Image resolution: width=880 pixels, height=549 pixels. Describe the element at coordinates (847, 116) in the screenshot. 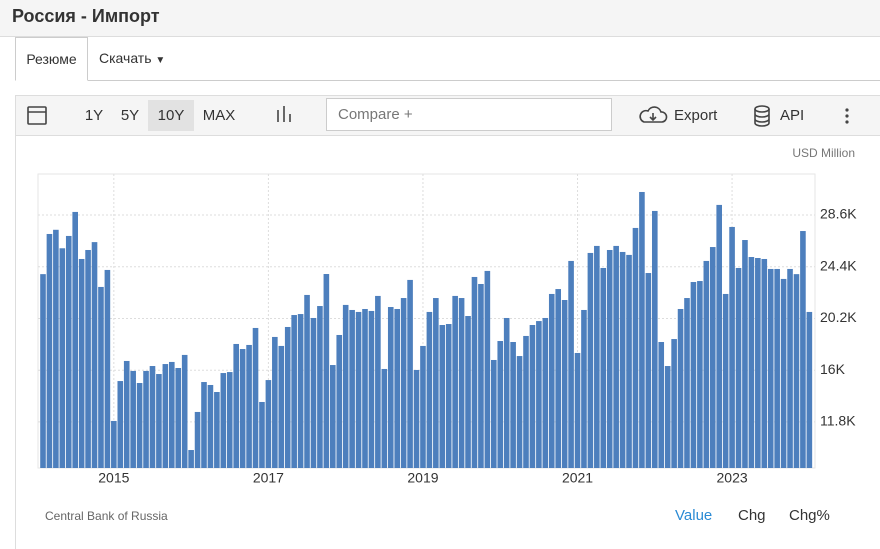

I see `menu-icon` at that location.